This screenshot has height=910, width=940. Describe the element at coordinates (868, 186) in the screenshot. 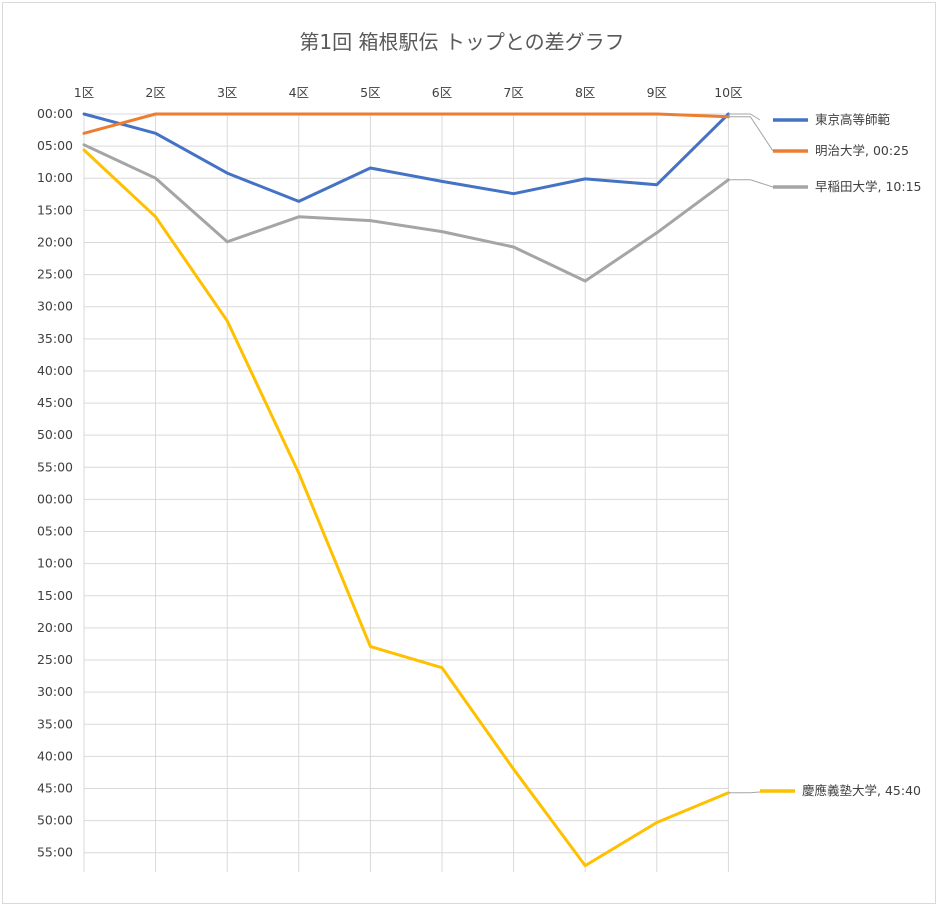

I see `legend-label: 早稲田大学, 10:15` at that location.